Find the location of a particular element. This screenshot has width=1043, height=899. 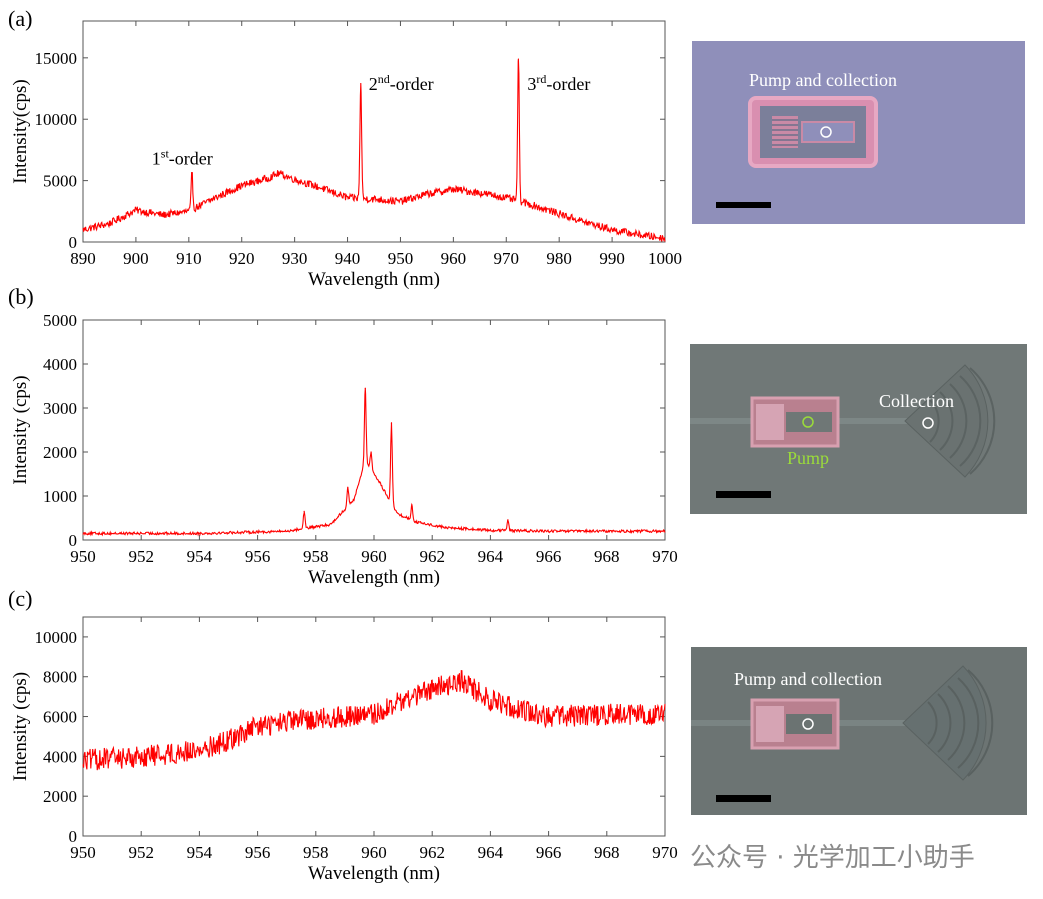

panel-label-c: (c) is located at coordinates (20, 598).